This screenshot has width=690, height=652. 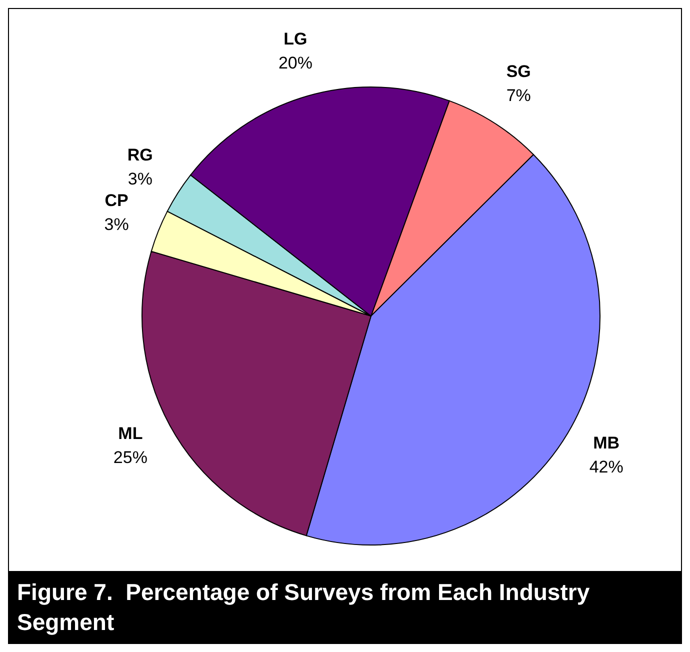 I want to click on slice-label: MB, so click(x=606, y=442).